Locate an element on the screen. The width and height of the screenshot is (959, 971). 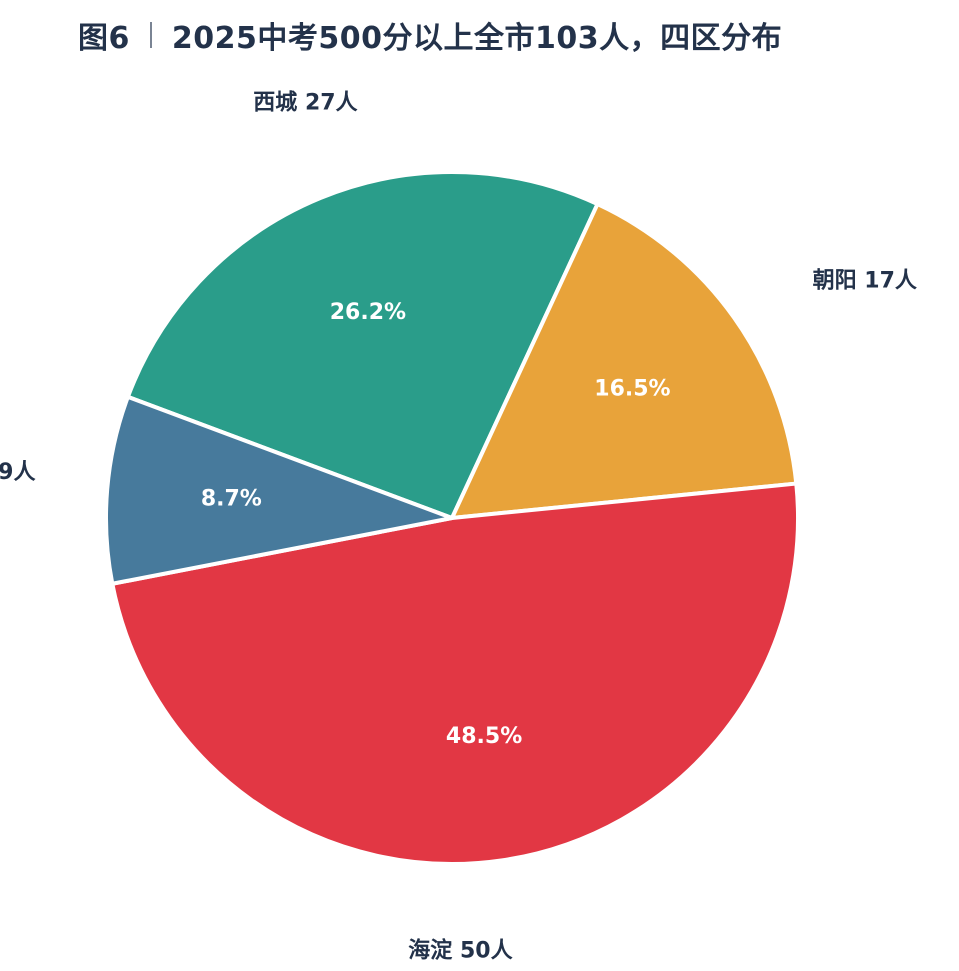
slice-category-label: 海淀 50人 is located at coordinates (460, 951).